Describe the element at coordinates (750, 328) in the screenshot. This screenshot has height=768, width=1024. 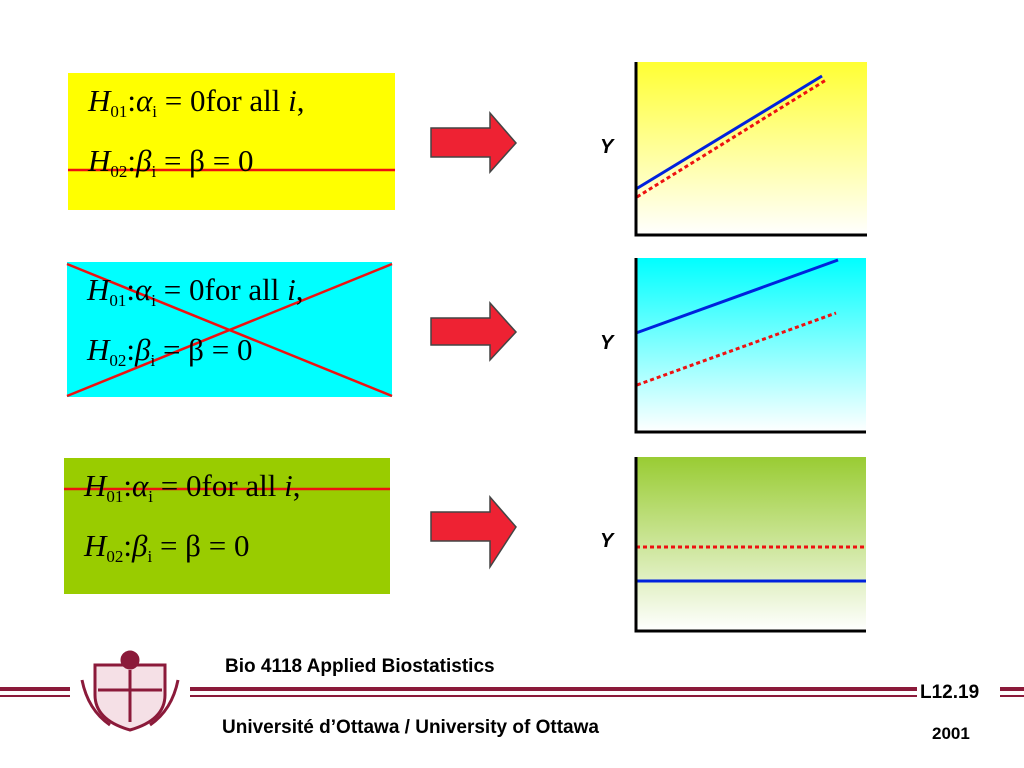
I see `plot-lines` at that location.